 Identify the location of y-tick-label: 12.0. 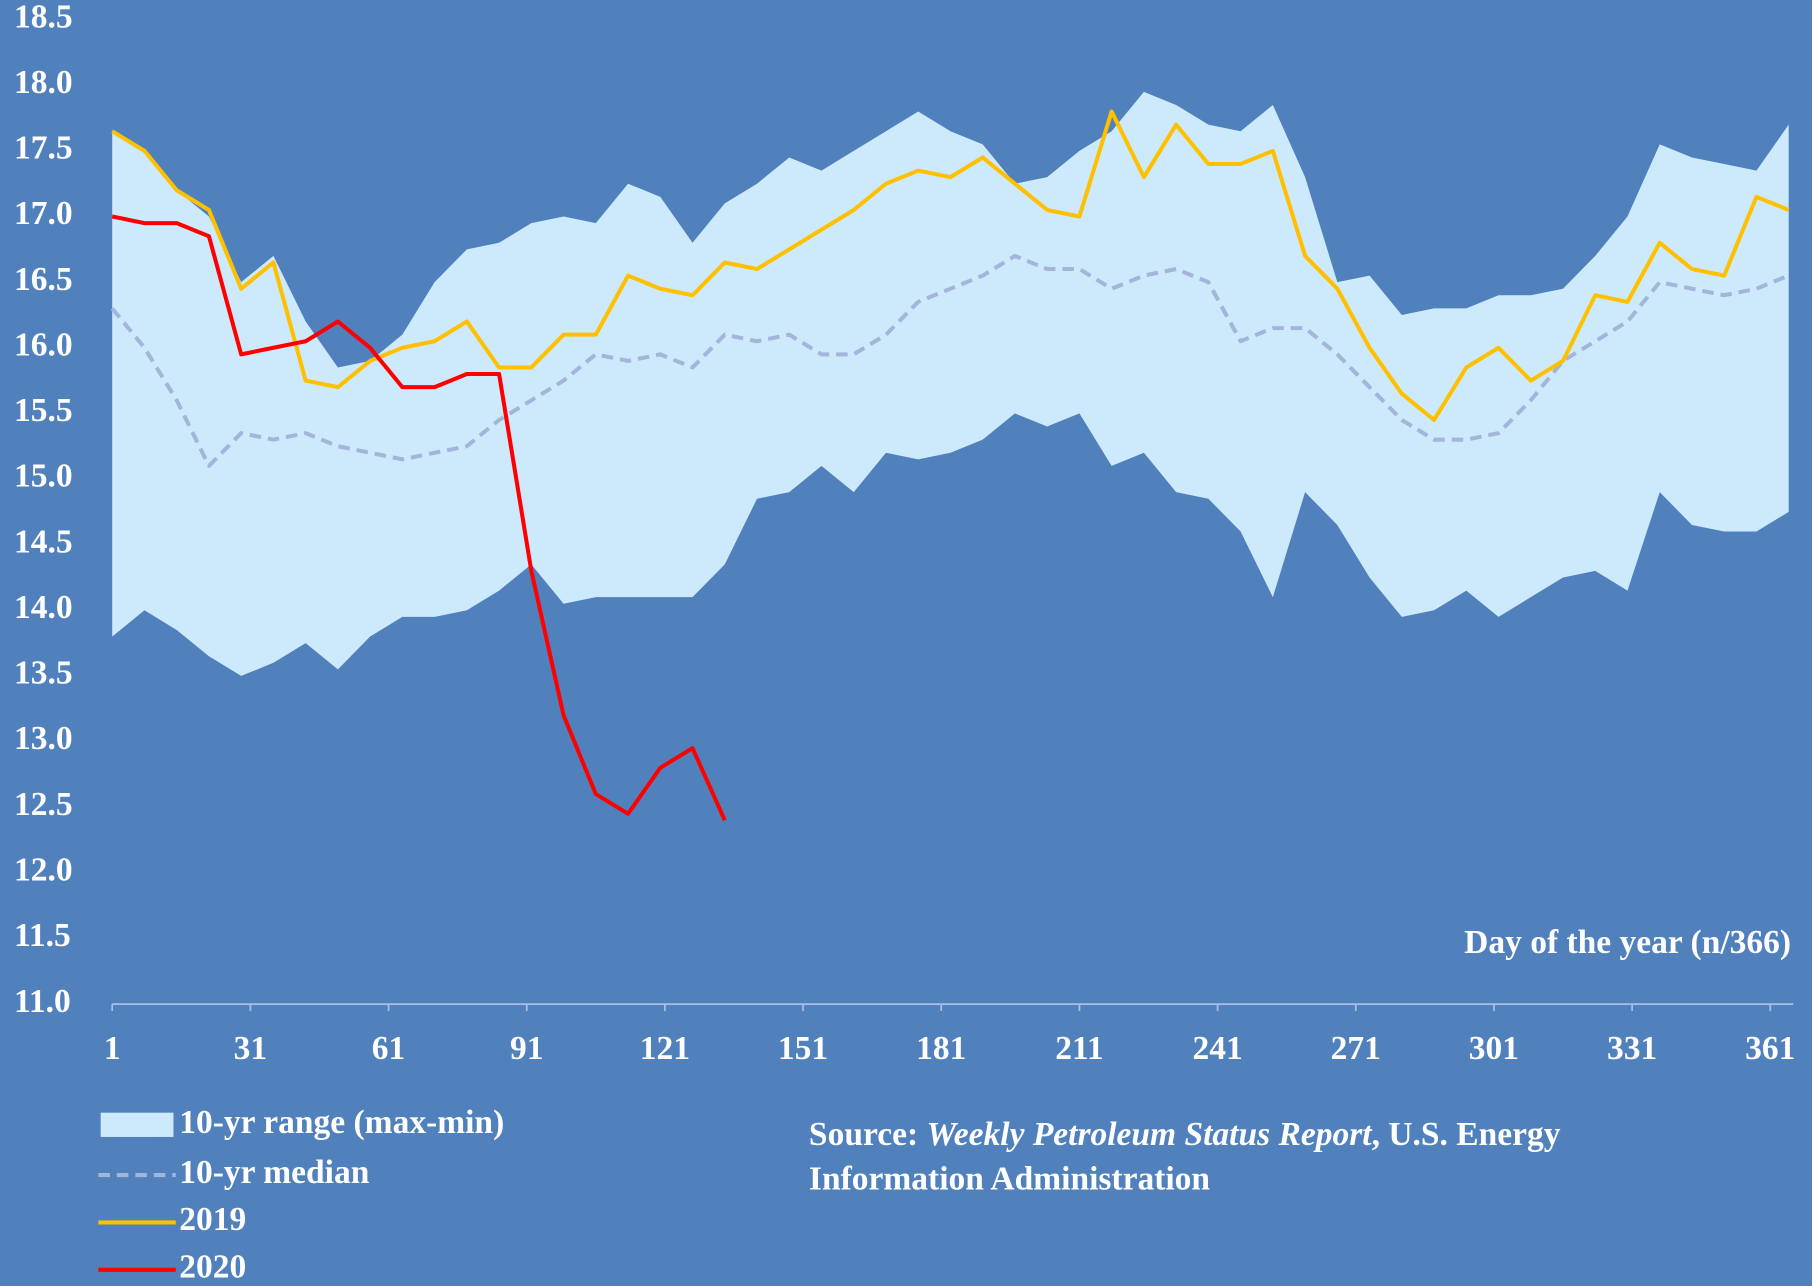
(43, 870).